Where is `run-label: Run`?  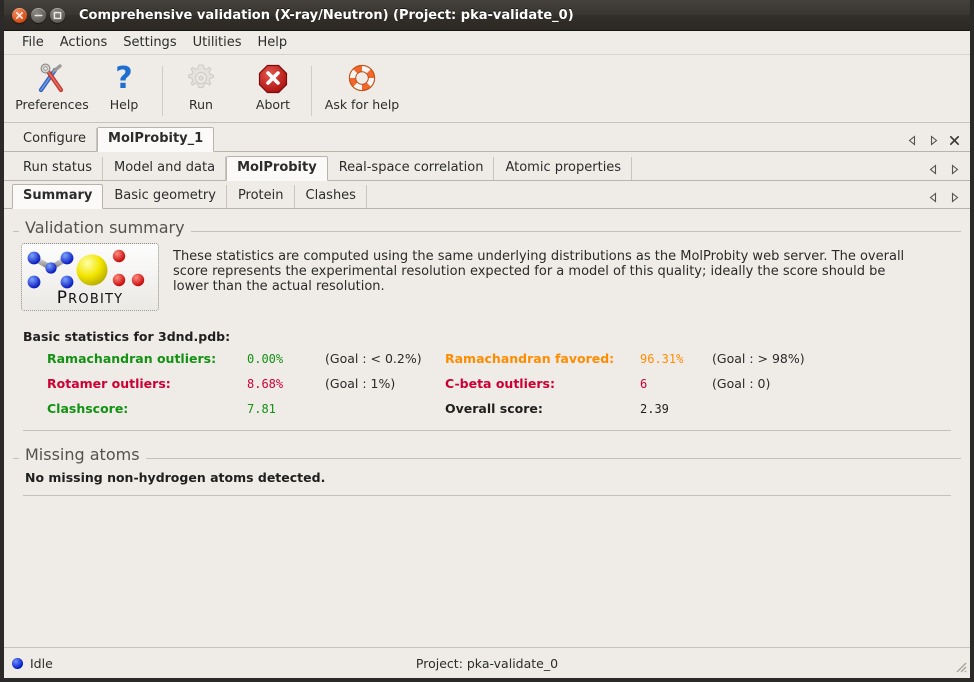 run-label: Run is located at coordinates (201, 104).